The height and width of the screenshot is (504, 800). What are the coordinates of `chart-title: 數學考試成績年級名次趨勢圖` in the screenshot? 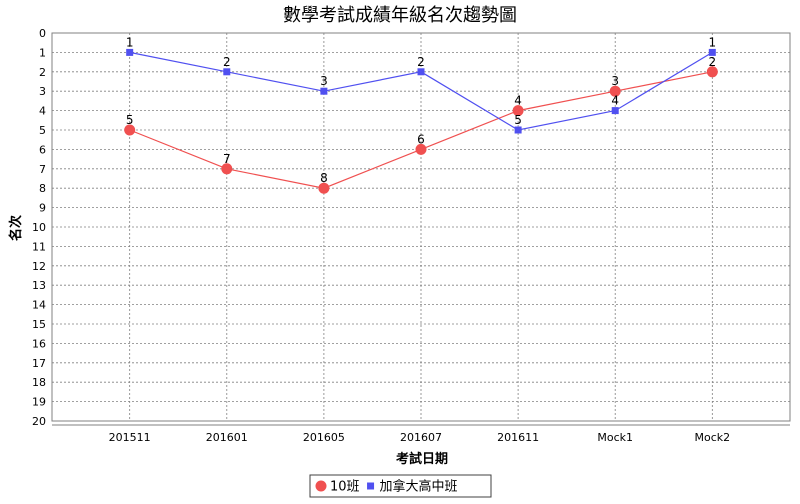 It's located at (400, 15).